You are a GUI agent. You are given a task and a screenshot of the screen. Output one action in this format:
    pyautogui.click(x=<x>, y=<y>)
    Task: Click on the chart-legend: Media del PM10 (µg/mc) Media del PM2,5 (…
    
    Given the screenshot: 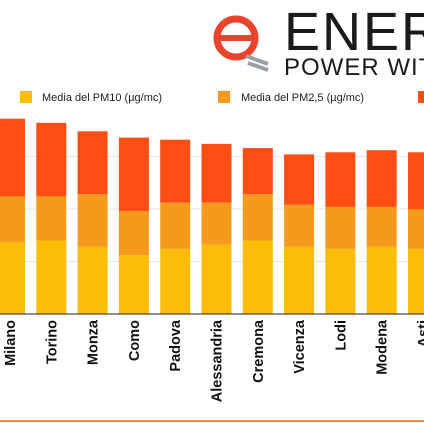 What is the action you would take?
    pyautogui.click(x=222, y=97)
    